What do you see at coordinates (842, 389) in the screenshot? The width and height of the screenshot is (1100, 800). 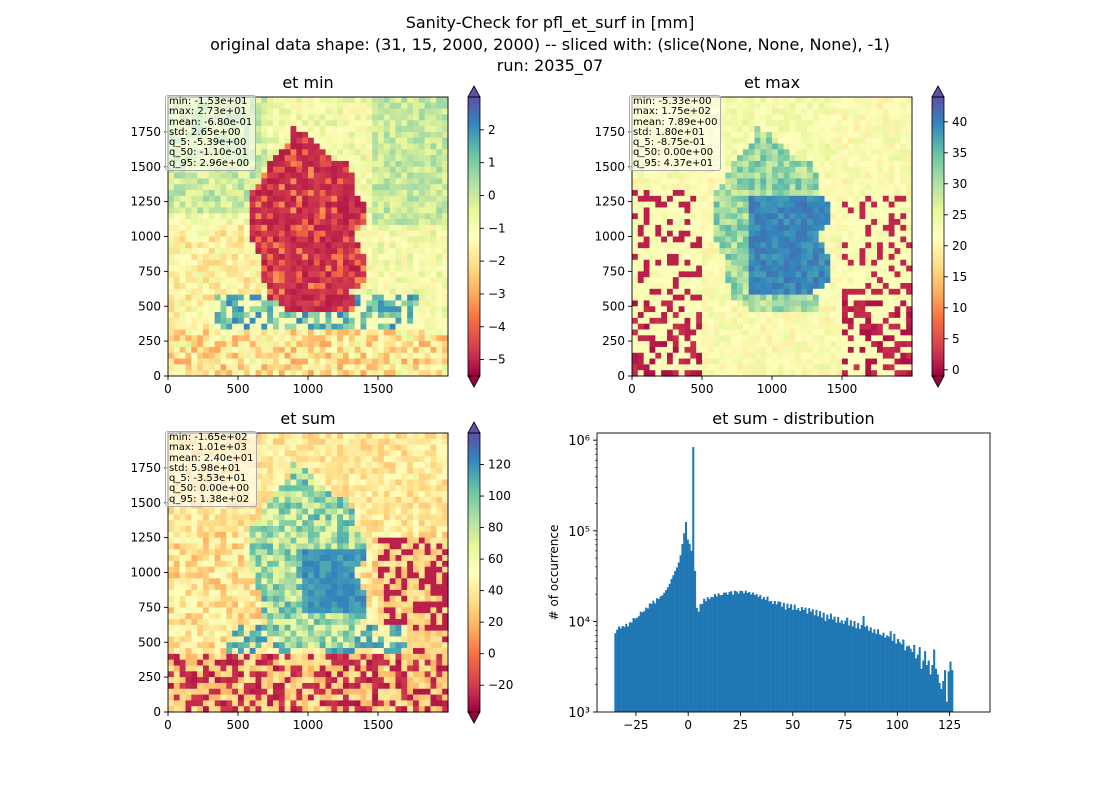 I see `x-tick-label: 1500` at bounding box center [842, 389].